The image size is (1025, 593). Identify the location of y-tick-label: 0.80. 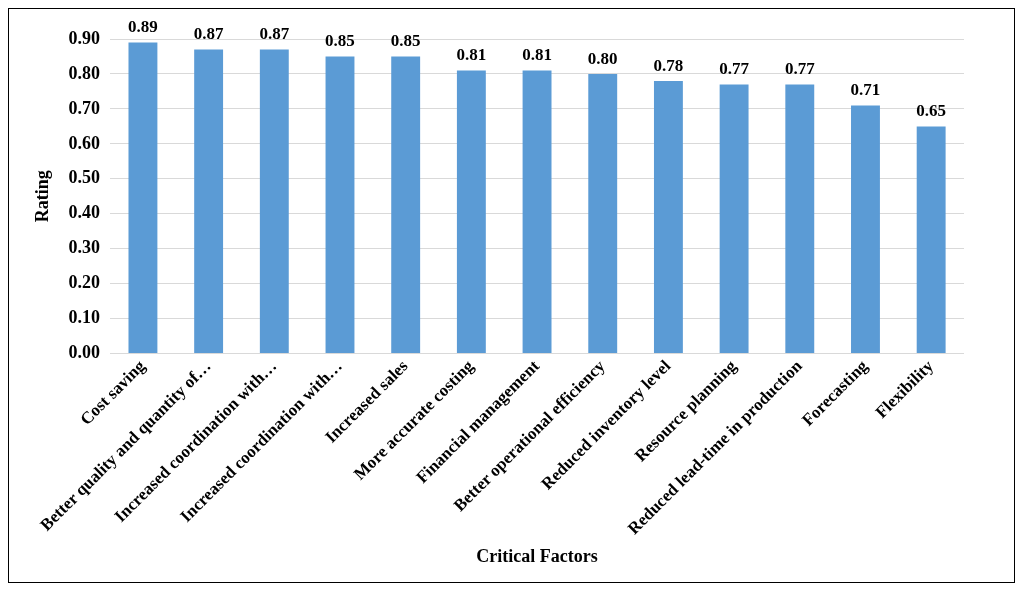
(84, 72).